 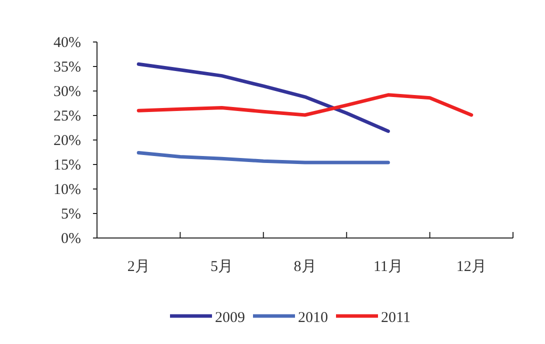 I want to click on legend-label: 2011, so click(x=395, y=318).